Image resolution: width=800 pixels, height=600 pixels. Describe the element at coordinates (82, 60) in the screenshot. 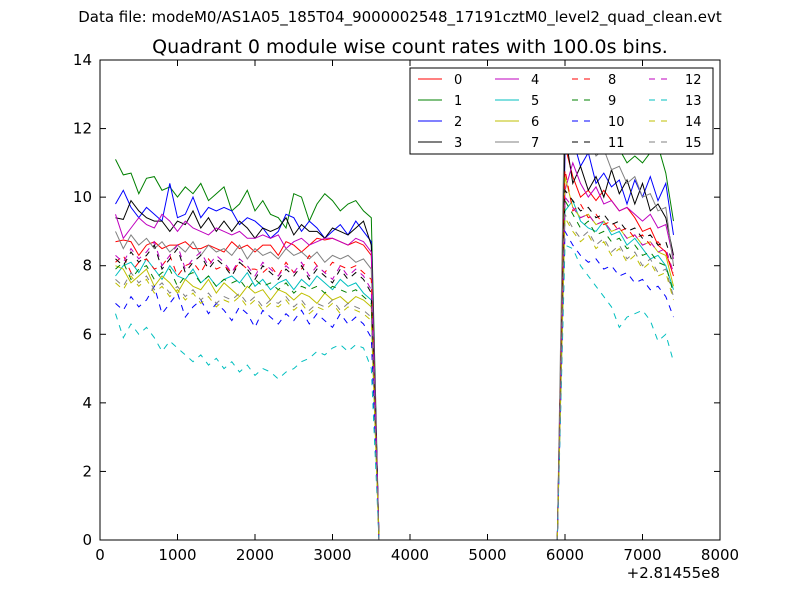

I see `y-tick-label: 14` at that location.